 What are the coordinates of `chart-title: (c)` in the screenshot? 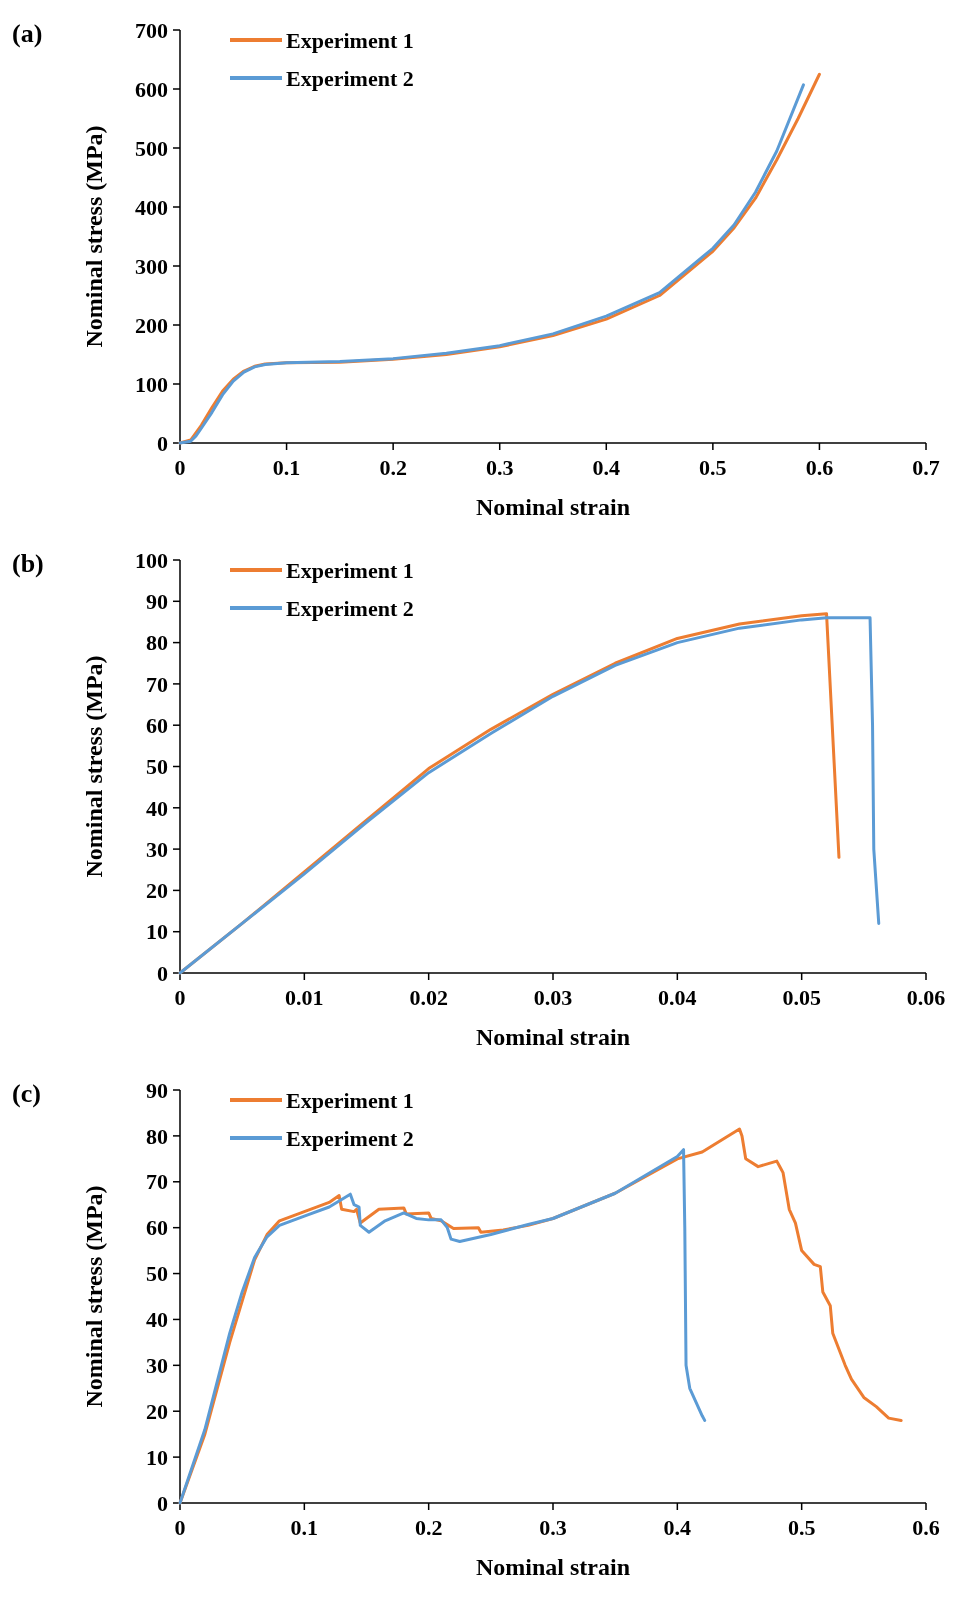 It's located at (26, 1093).